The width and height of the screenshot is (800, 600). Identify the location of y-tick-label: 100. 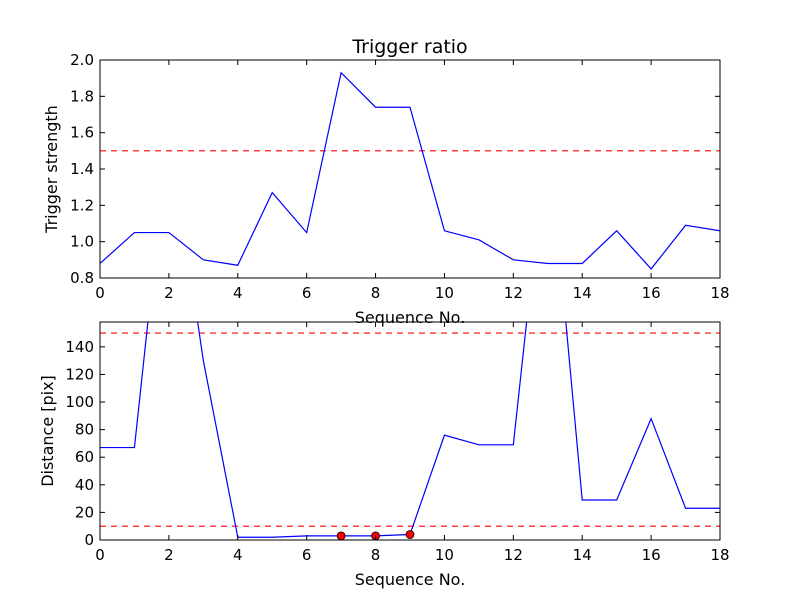
(79, 402).